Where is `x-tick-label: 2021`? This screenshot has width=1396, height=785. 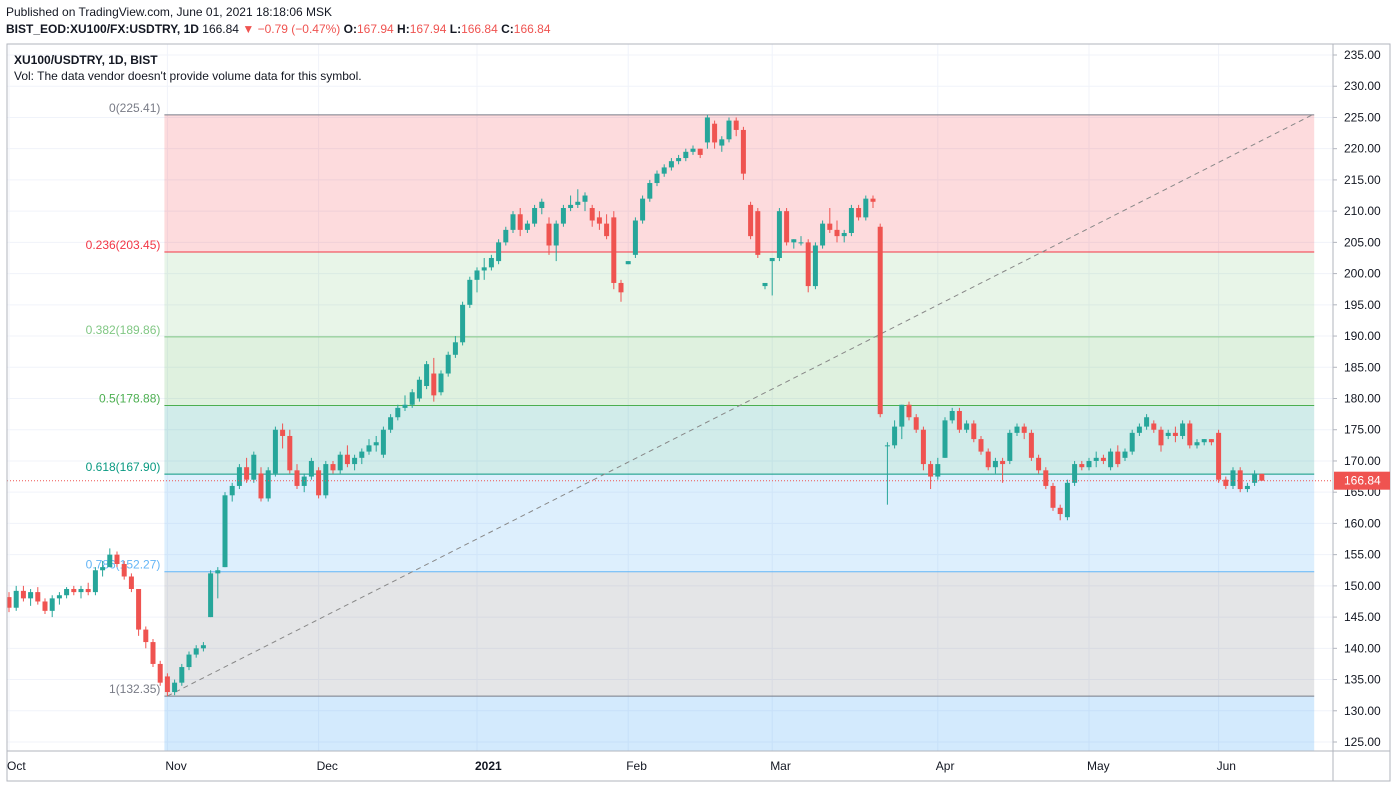 x-tick-label: 2021 is located at coordinates (488, 766).